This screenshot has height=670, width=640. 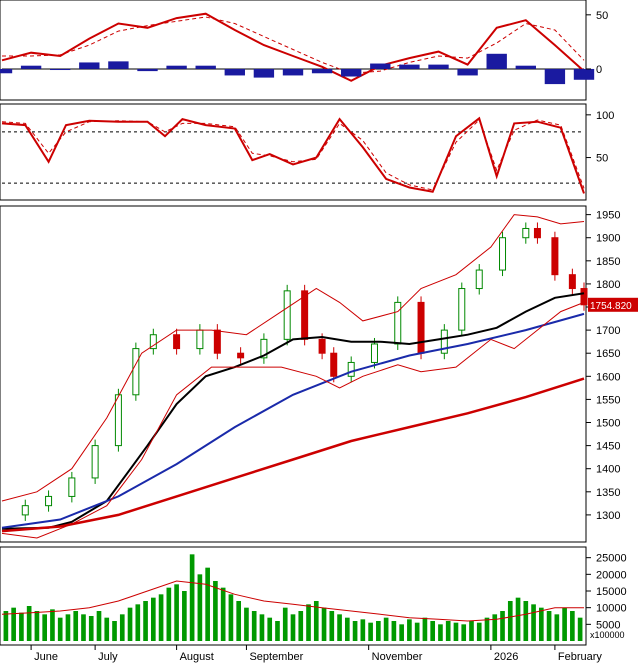 I want to click on price-tick-label: 1300, so click(x=608, y=516).